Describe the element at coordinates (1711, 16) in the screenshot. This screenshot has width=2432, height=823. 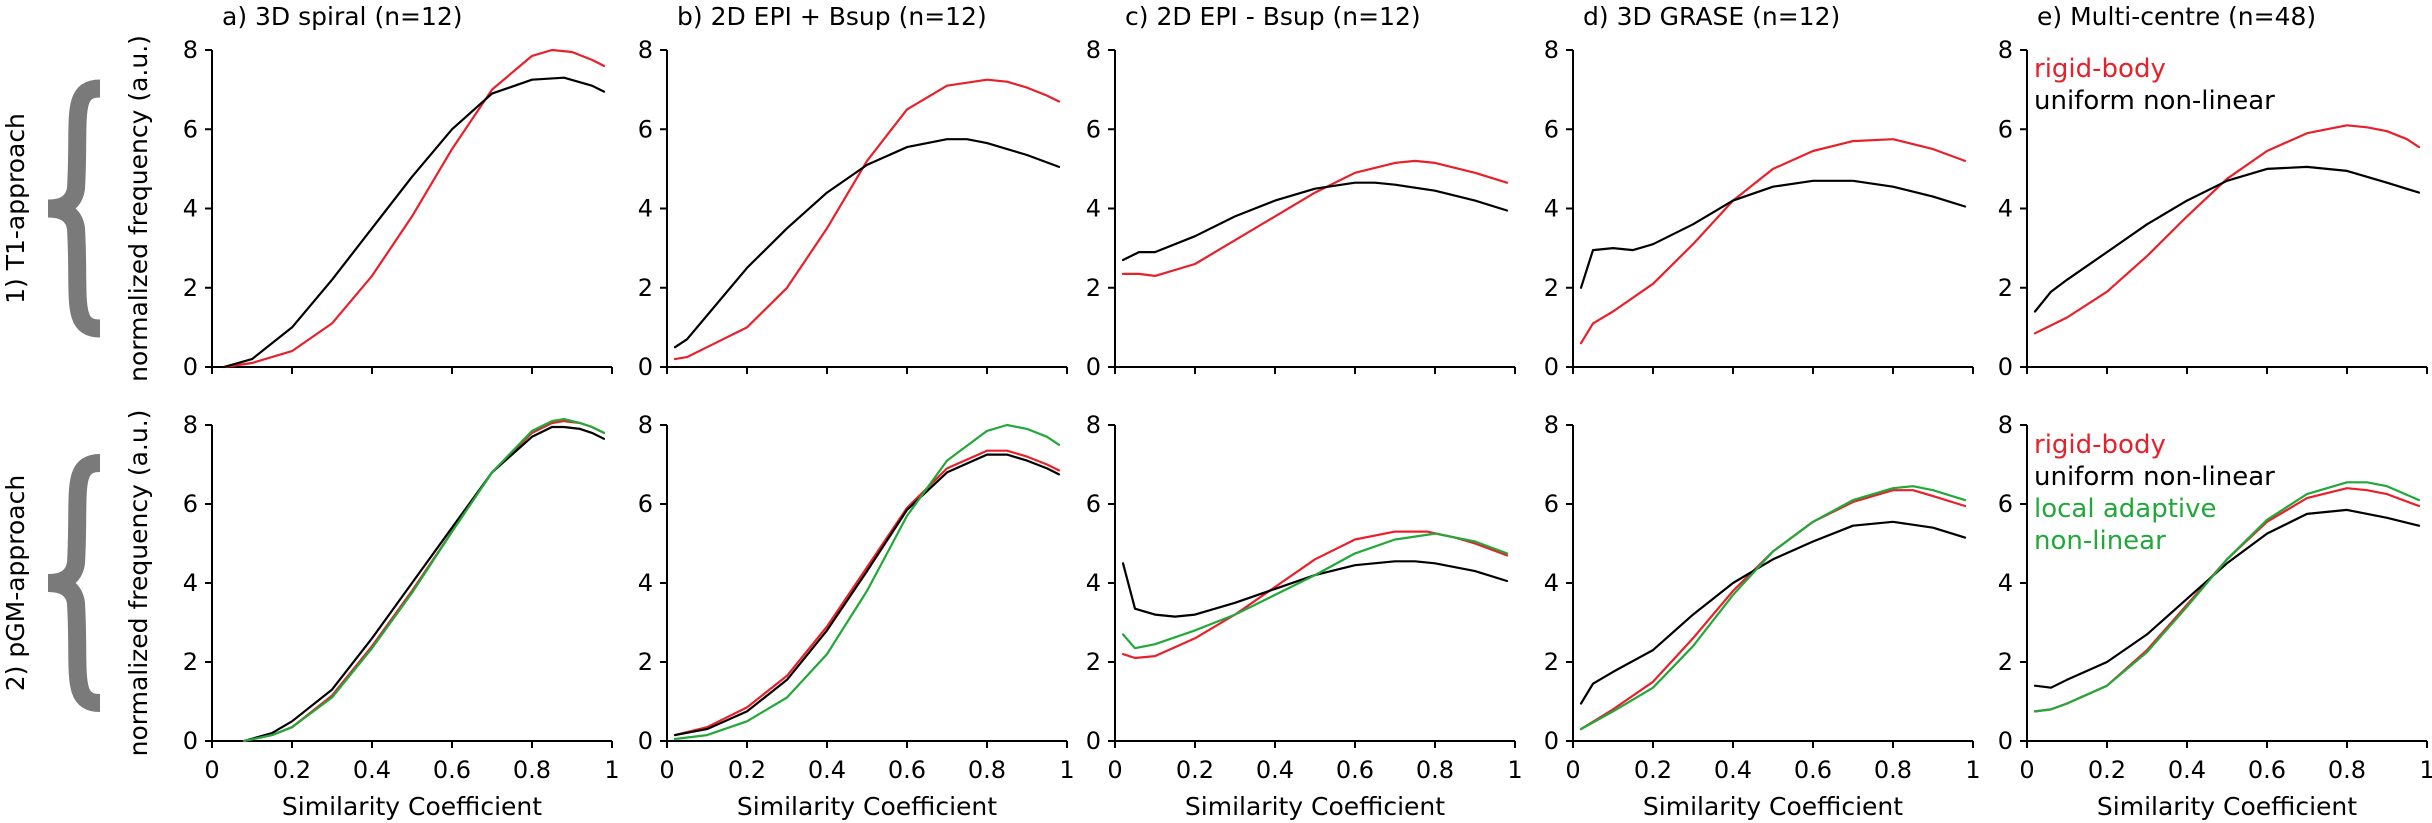
I see `panel-title: d) 3D GRASE (n=12)` at that location.